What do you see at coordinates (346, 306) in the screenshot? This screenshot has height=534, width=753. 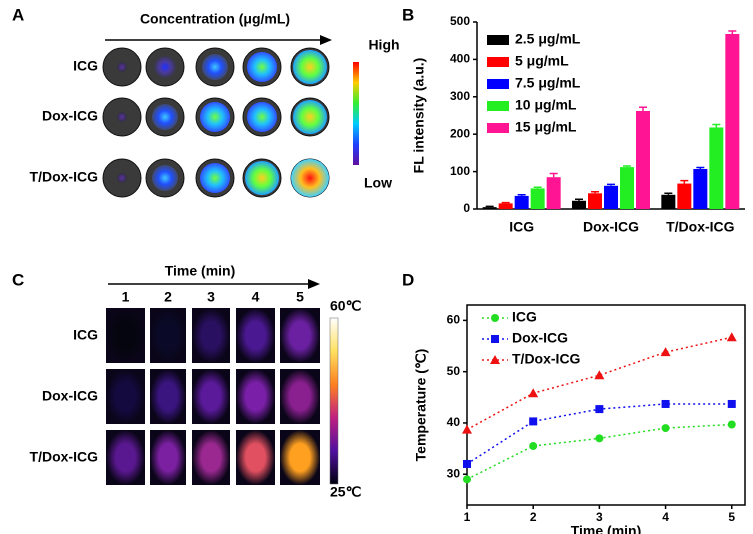 I see `scale-high: 60℃` at bounding box center [346, 306].